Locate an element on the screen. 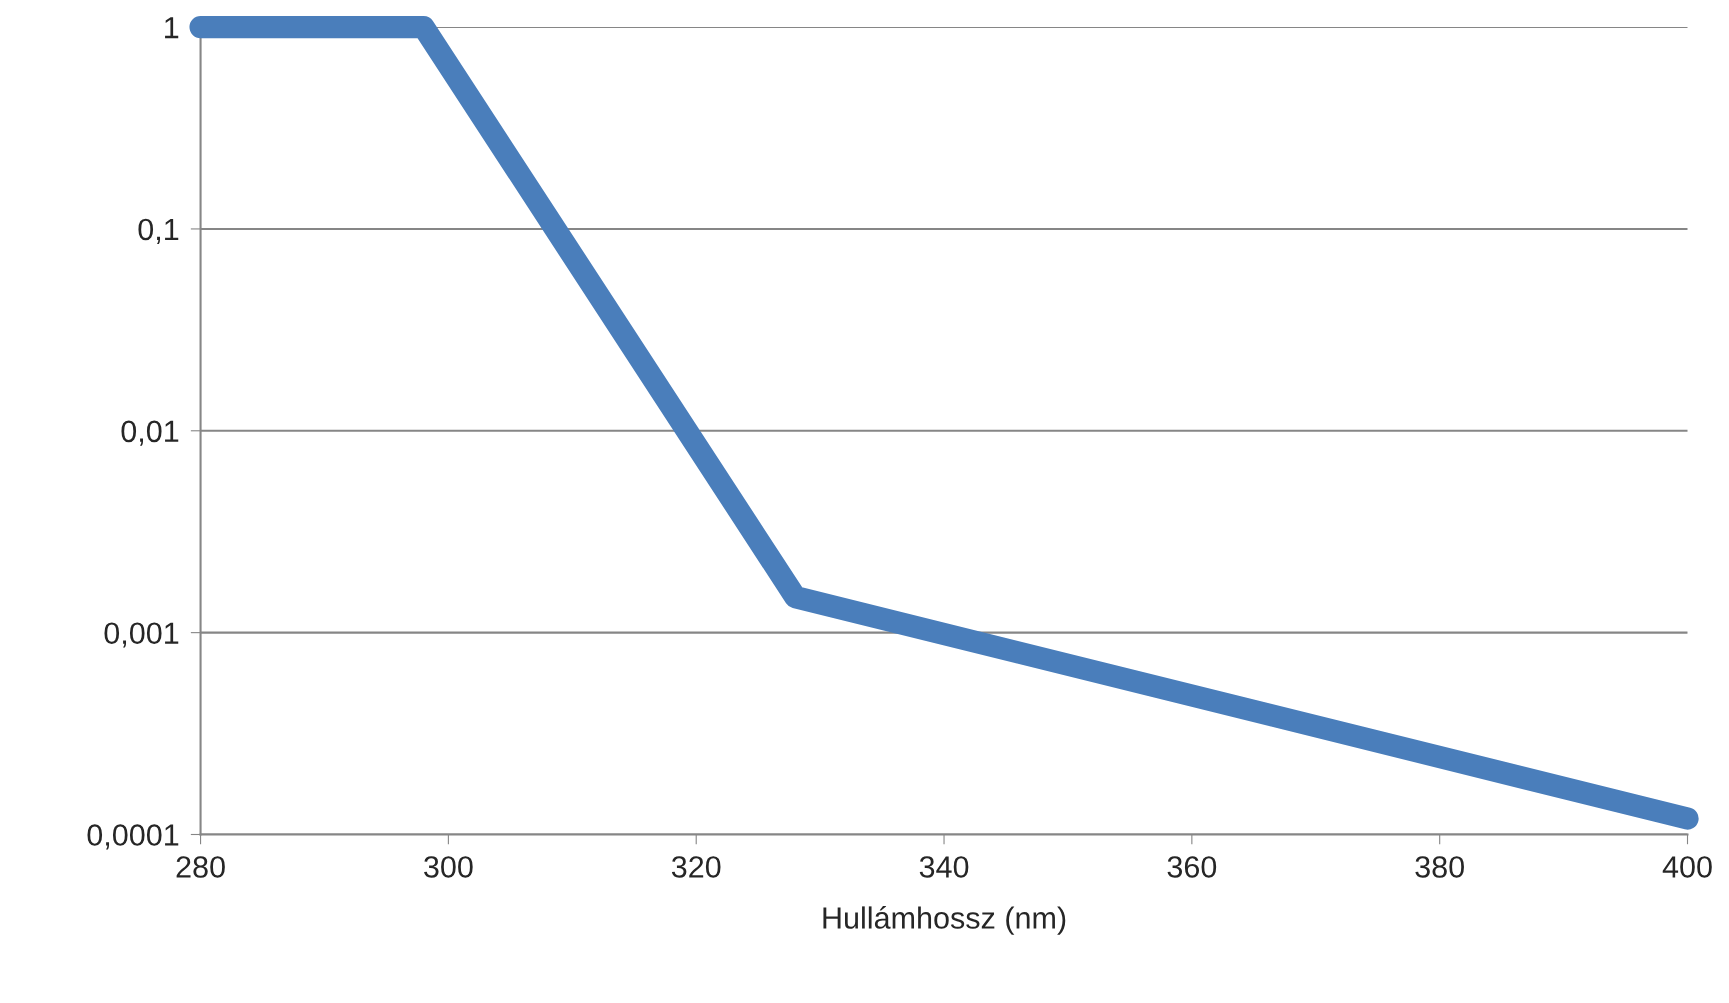  y-tick-label: 1 is located at coordinates (172, 28).